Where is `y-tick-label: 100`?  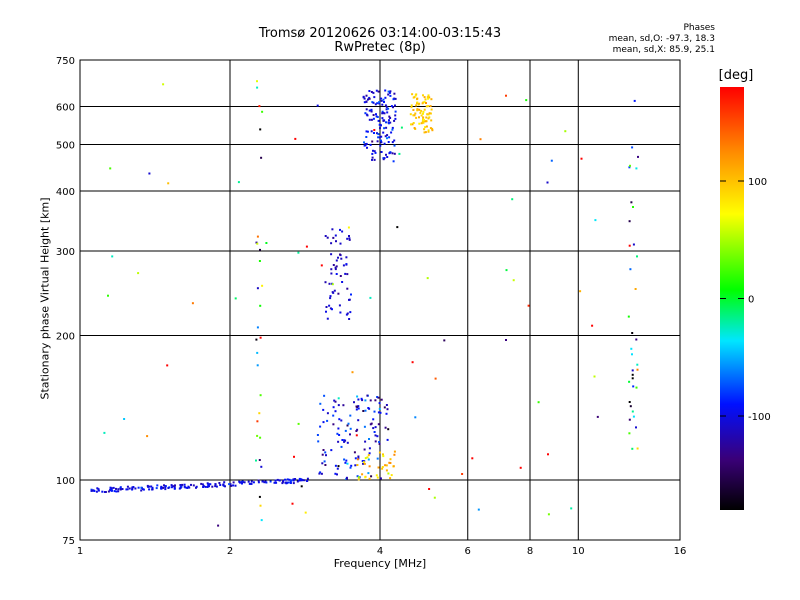
y-tick-label: 100 is located at coordinates (65, 481).